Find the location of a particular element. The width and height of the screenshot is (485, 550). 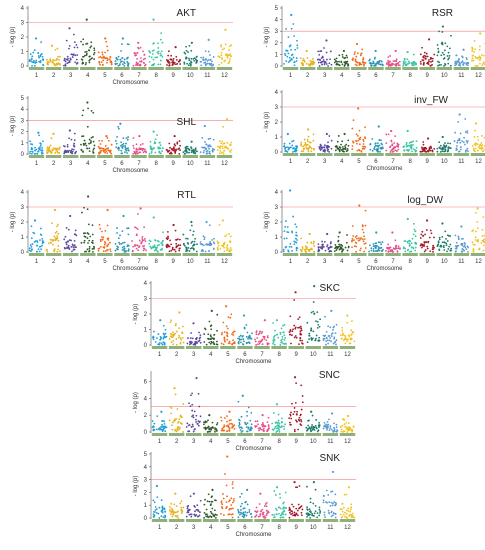

chromosome-tick-label: 2 is located at coordinates (177, 355).